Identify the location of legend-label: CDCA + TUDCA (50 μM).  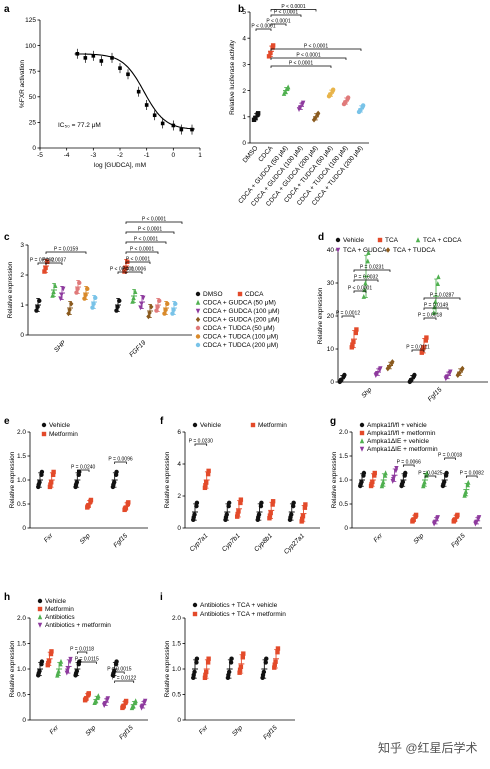
(239, 328).